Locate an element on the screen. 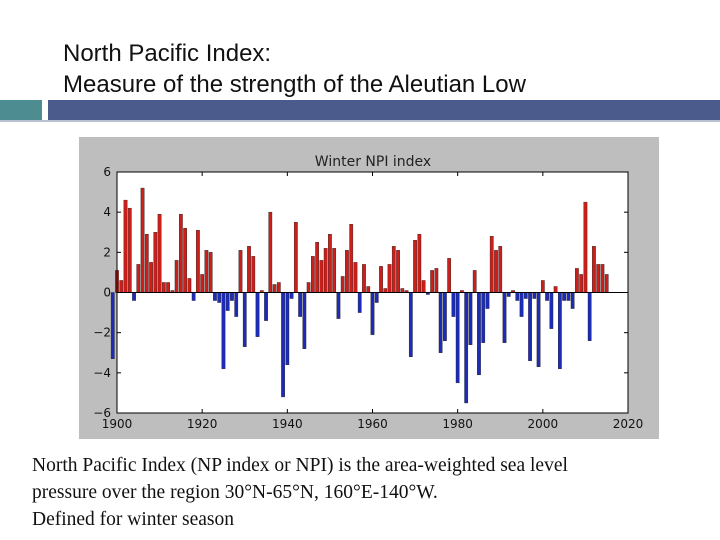 This screenshot has width=720, height=540. bar-1935 is located at coordinates (266, 306).